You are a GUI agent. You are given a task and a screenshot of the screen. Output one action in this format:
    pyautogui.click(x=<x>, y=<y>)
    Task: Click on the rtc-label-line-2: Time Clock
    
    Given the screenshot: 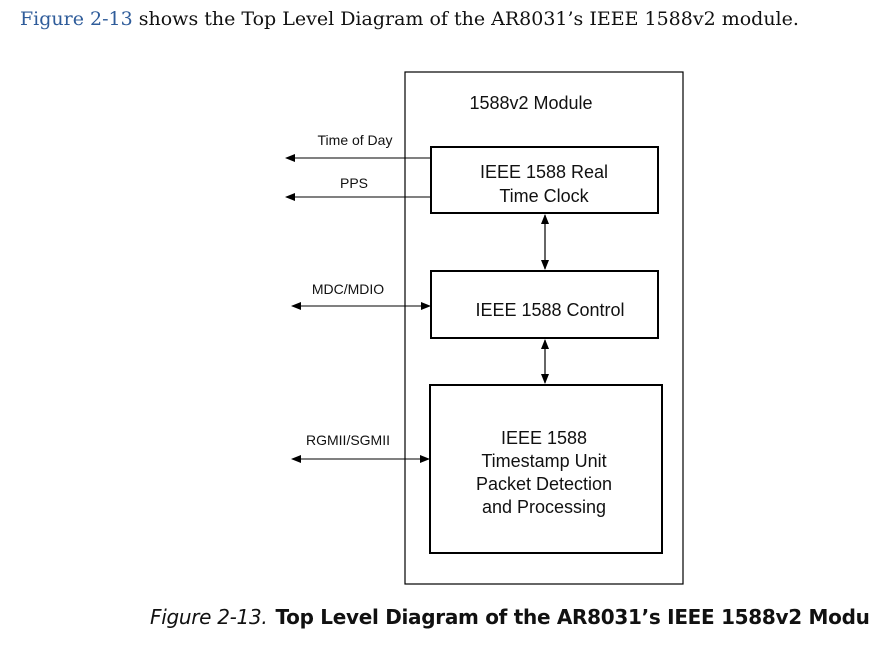 What is the action you would take?
    pyautogui.click(x=544, y=196)
    